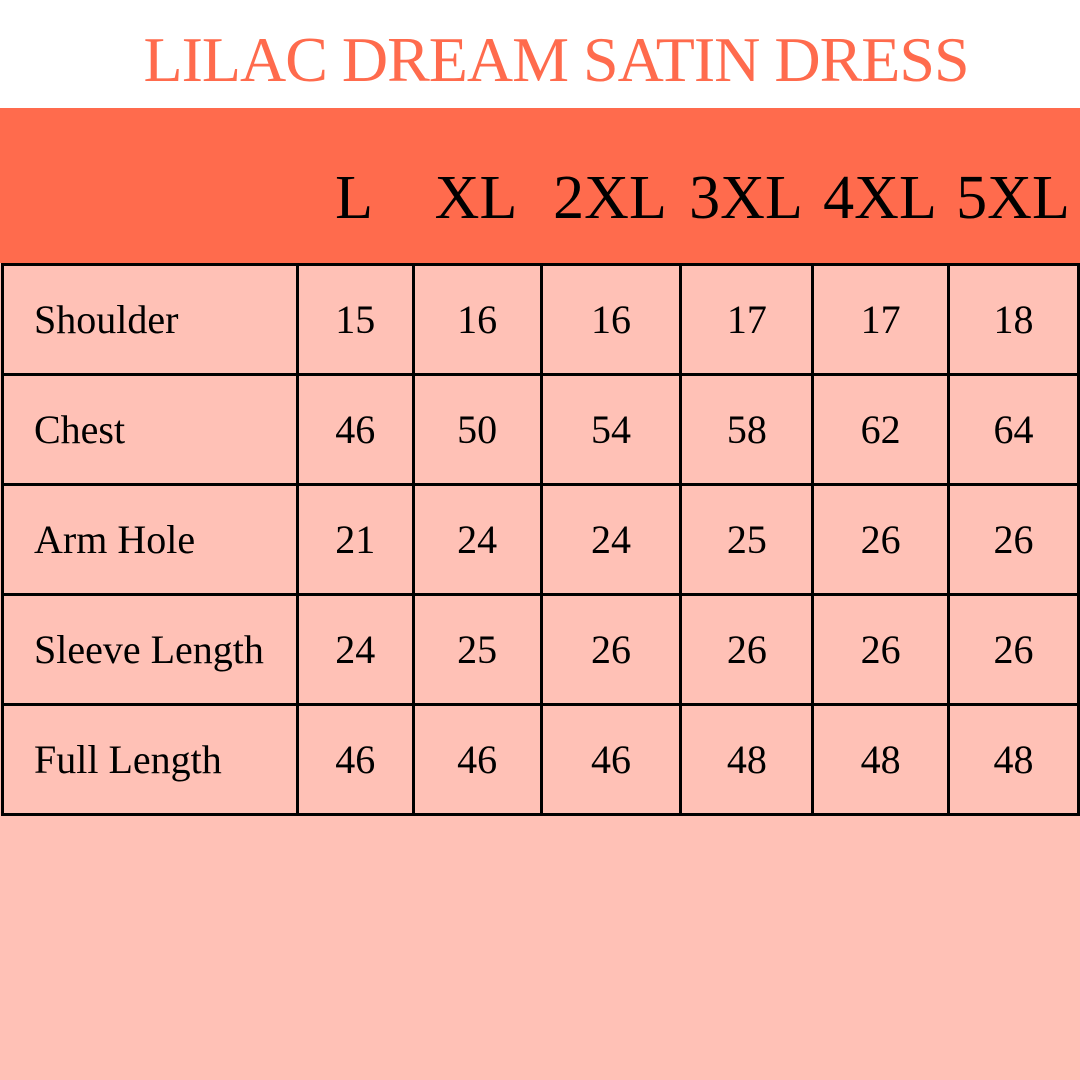 The width and height of the screenshot is (1080, 1080). I want to click on measurement-value: 62, so click(881, 429).